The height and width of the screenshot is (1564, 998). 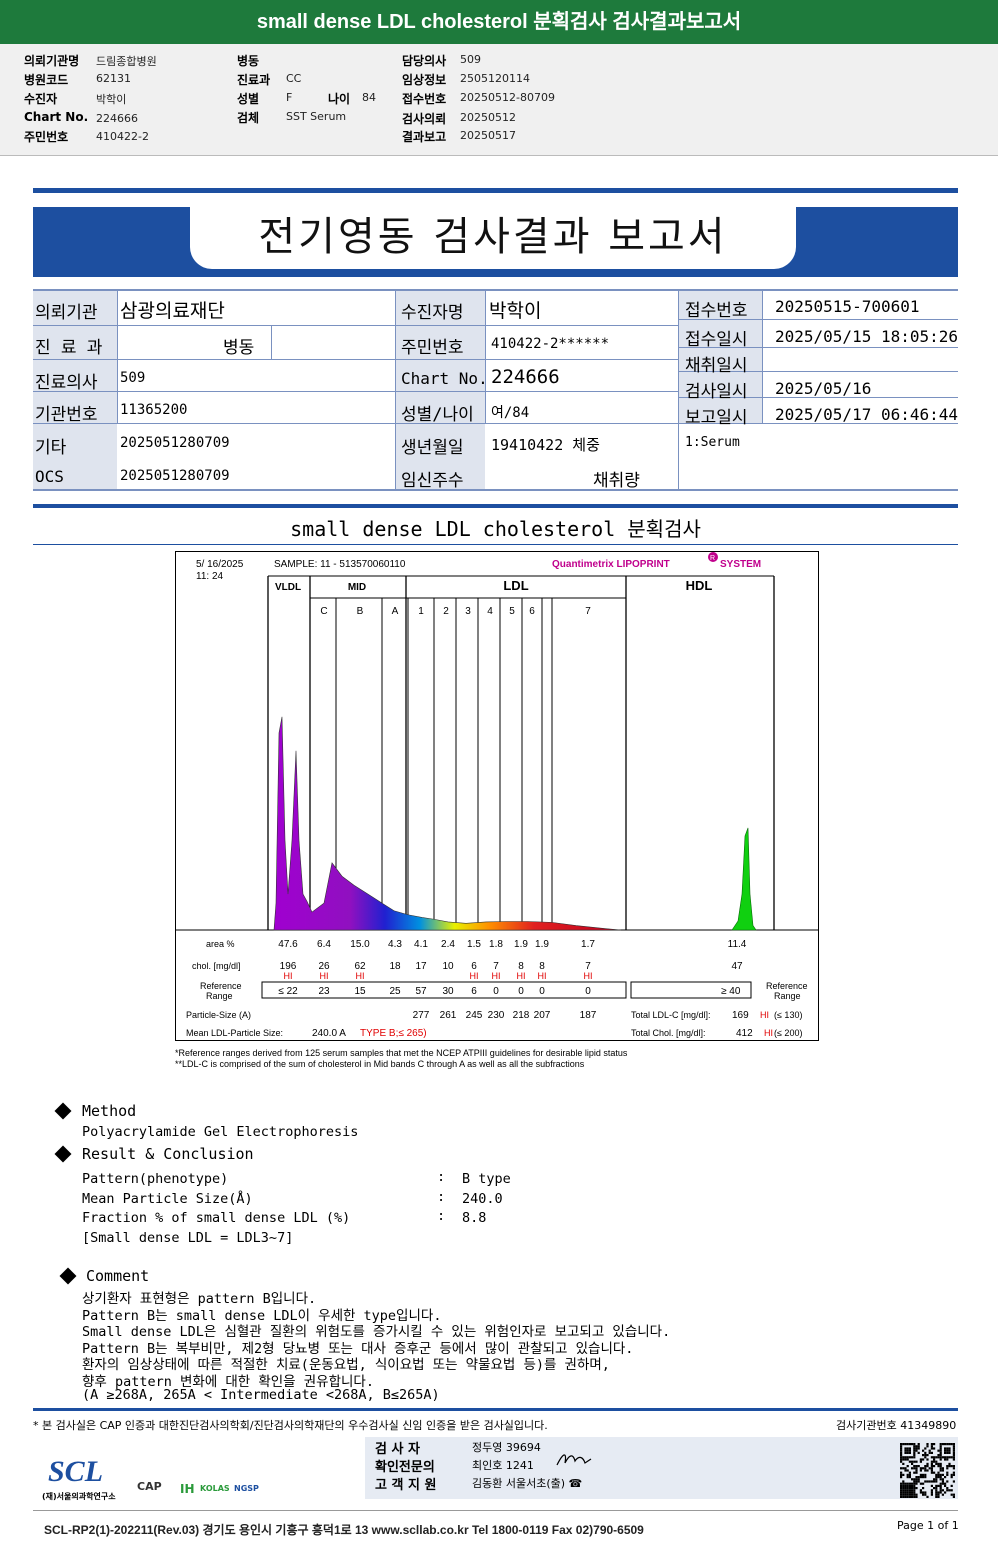 What do you see at coordinates (133, 378) in the screenshot?
I see `info-value: 509` at bounding box center [133, 378].